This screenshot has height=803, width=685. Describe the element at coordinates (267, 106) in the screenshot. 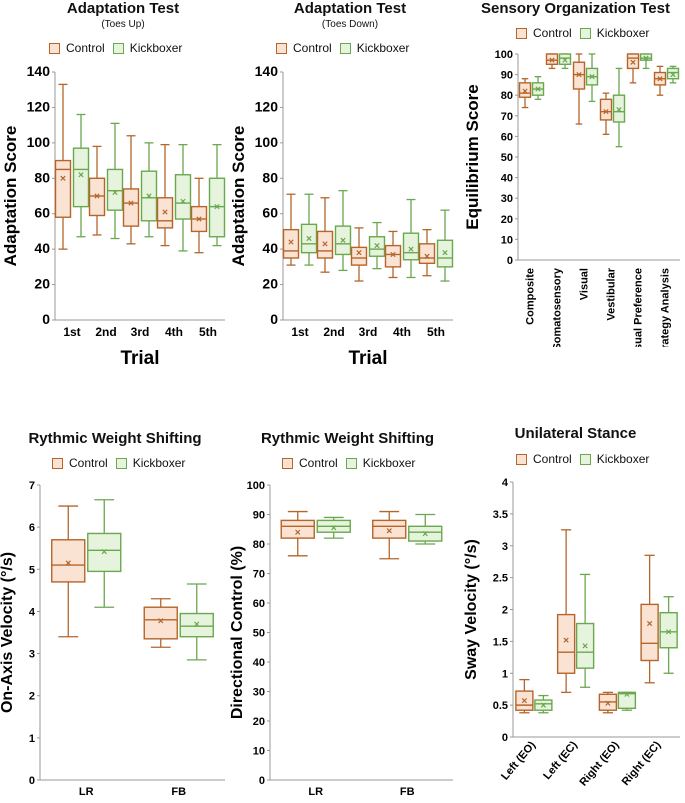

I see `y-tick-label: 120` at that location.